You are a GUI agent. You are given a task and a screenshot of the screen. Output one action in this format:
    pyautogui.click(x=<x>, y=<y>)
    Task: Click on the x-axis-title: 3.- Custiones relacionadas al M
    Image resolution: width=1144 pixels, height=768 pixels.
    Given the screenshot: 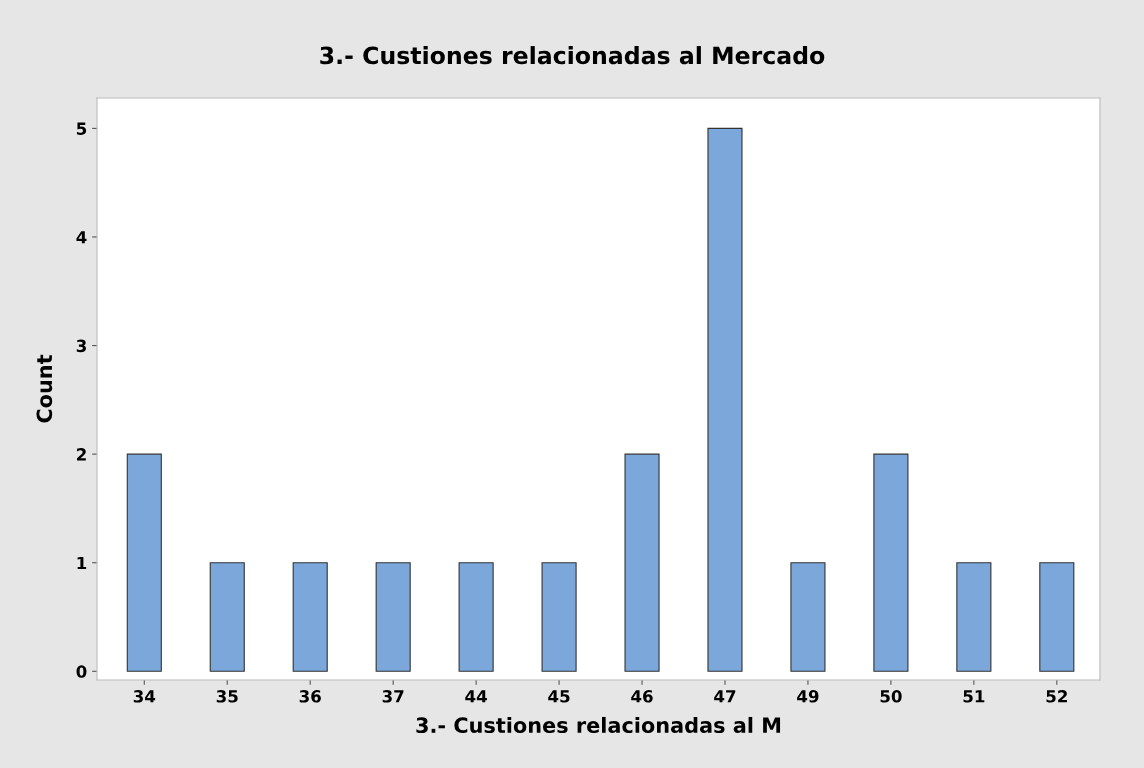 What is the action you would take?
    pyautogui.click(x=598, y=725)
    